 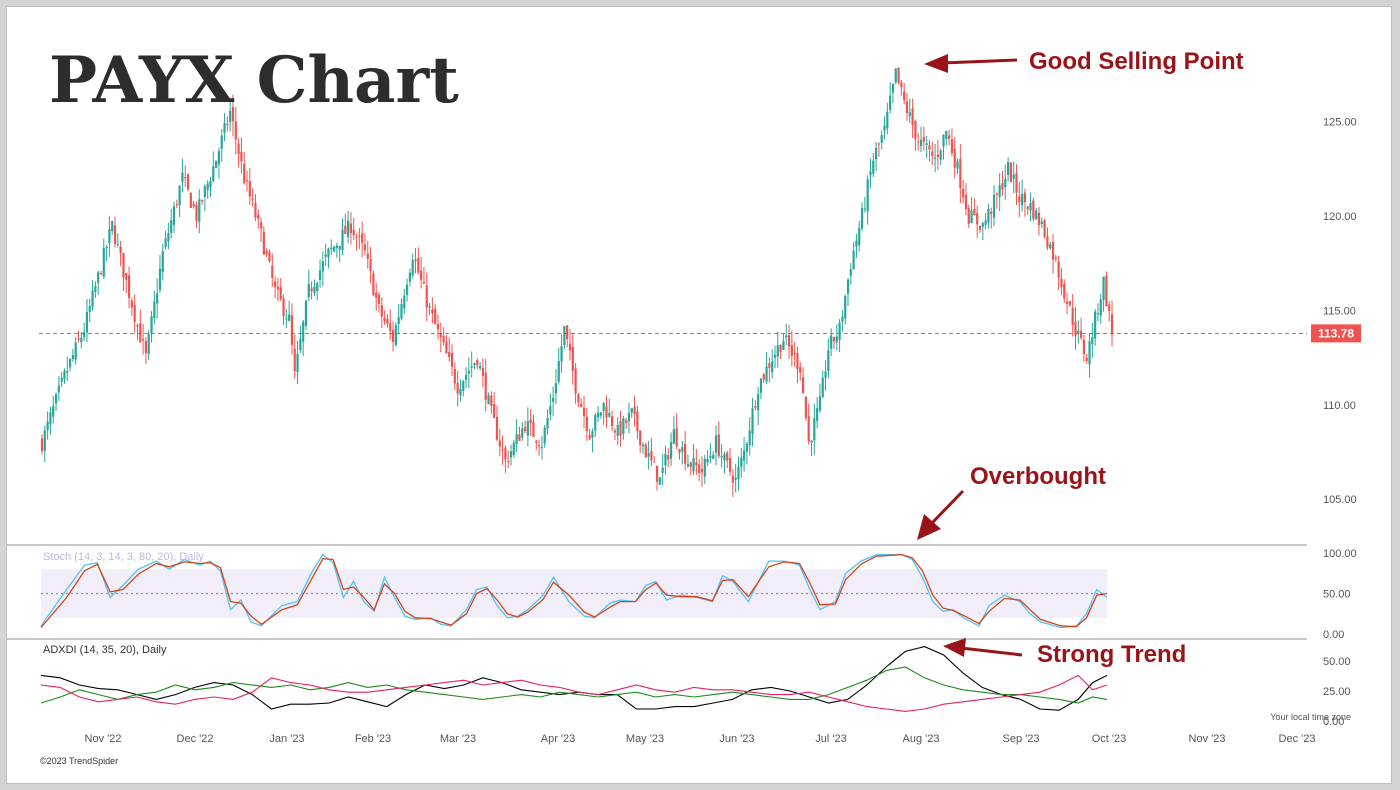 I want to click on time-tick-label: Oct '23, so click(x=1109, y=739).